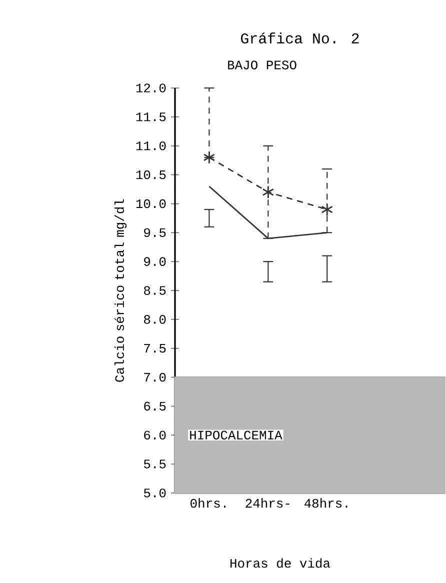 The image size is (446, 583). I want to click on y-tick-label: 6.0, so click(155, 435).